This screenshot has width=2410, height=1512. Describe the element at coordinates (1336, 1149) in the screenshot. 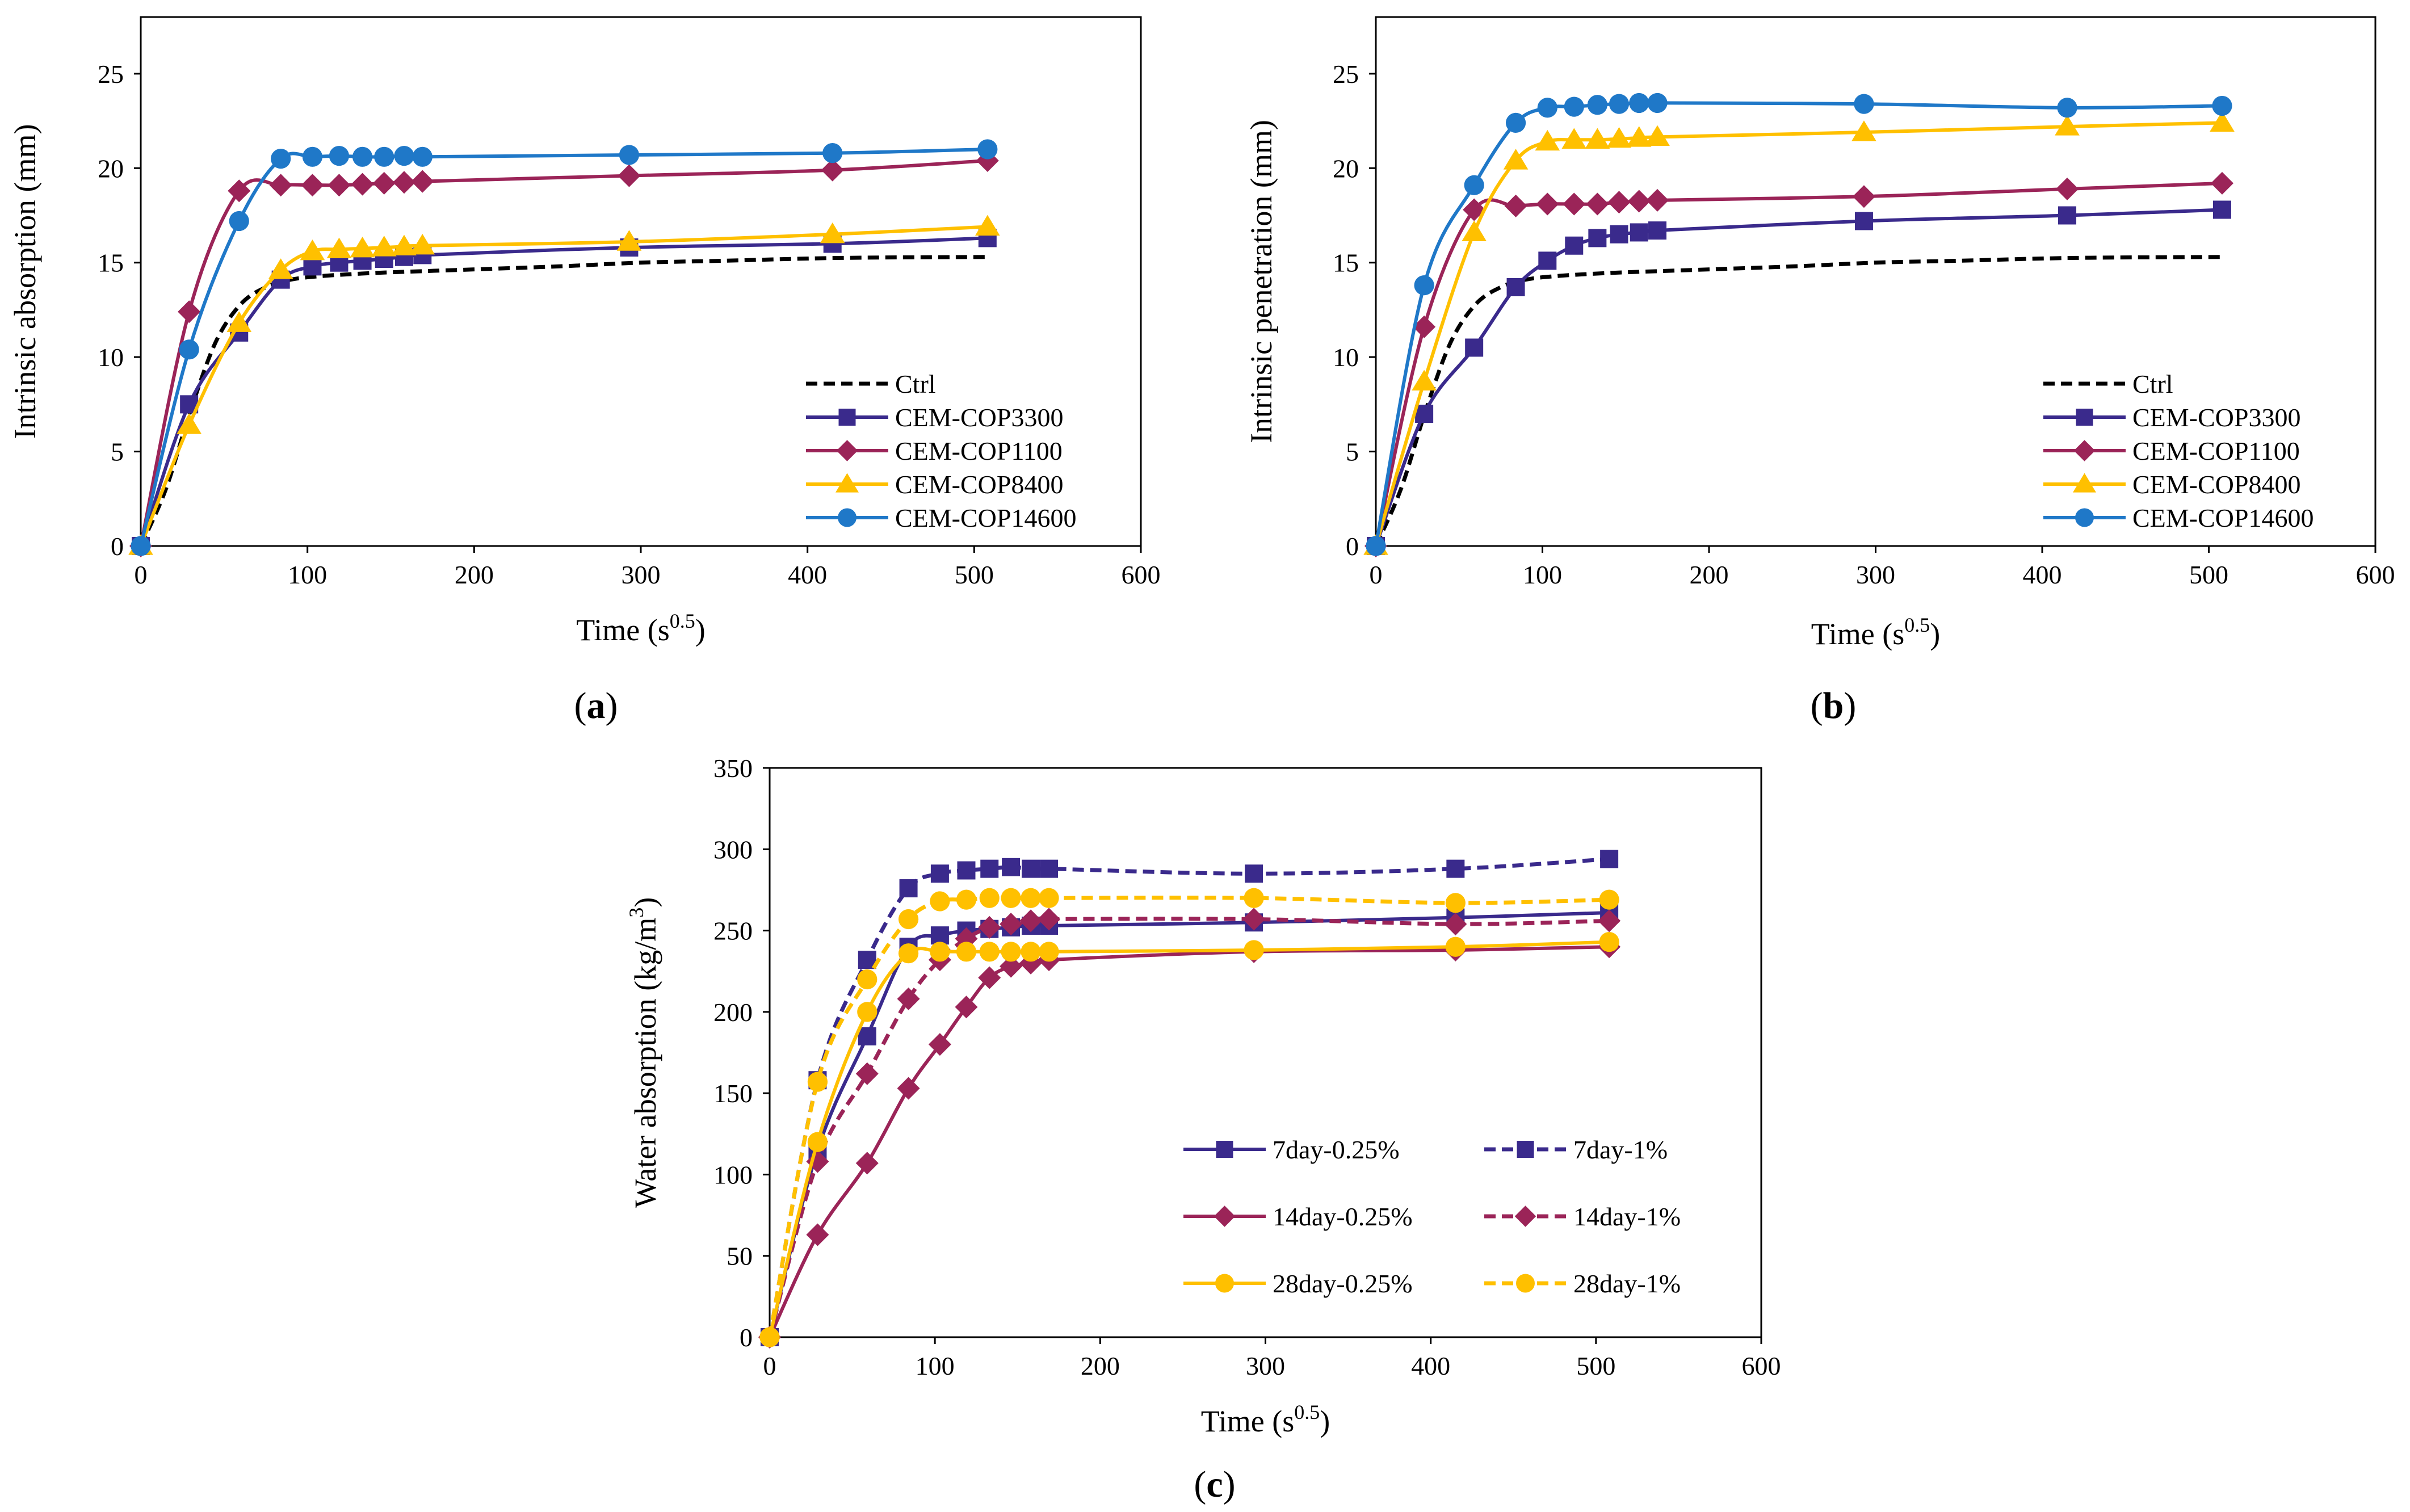

I see `legend-entry: 7day-0.25%` at that location.